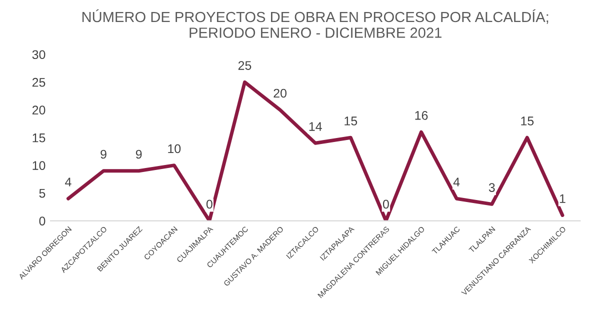 This screenshot has height=320, width=595. I want to click on y-tick-label: 0, so click(42, 221).